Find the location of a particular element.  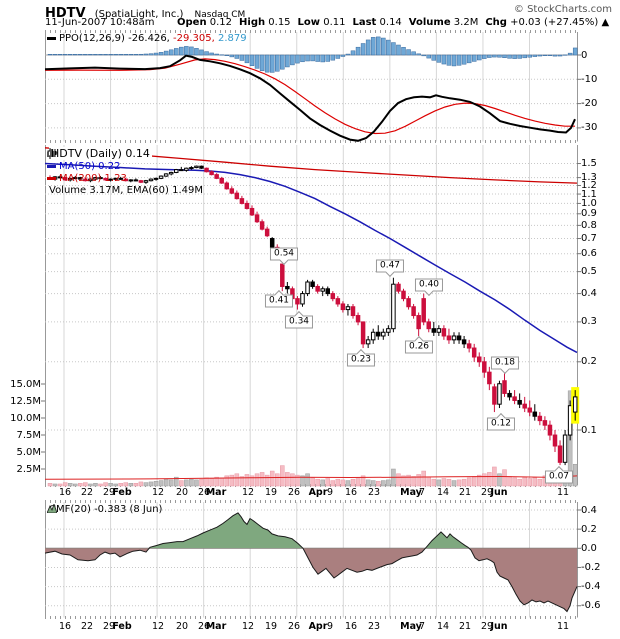

price-y-tick-label: 1.0 is located at coordinates (589, 203).